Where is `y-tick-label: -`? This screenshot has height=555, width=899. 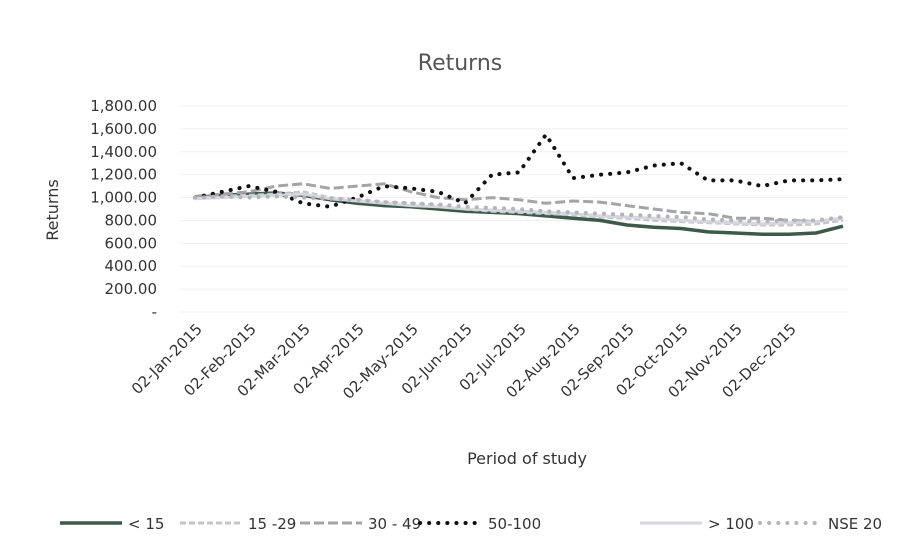 y-tick-label: - is located at coordinates (154, 312).